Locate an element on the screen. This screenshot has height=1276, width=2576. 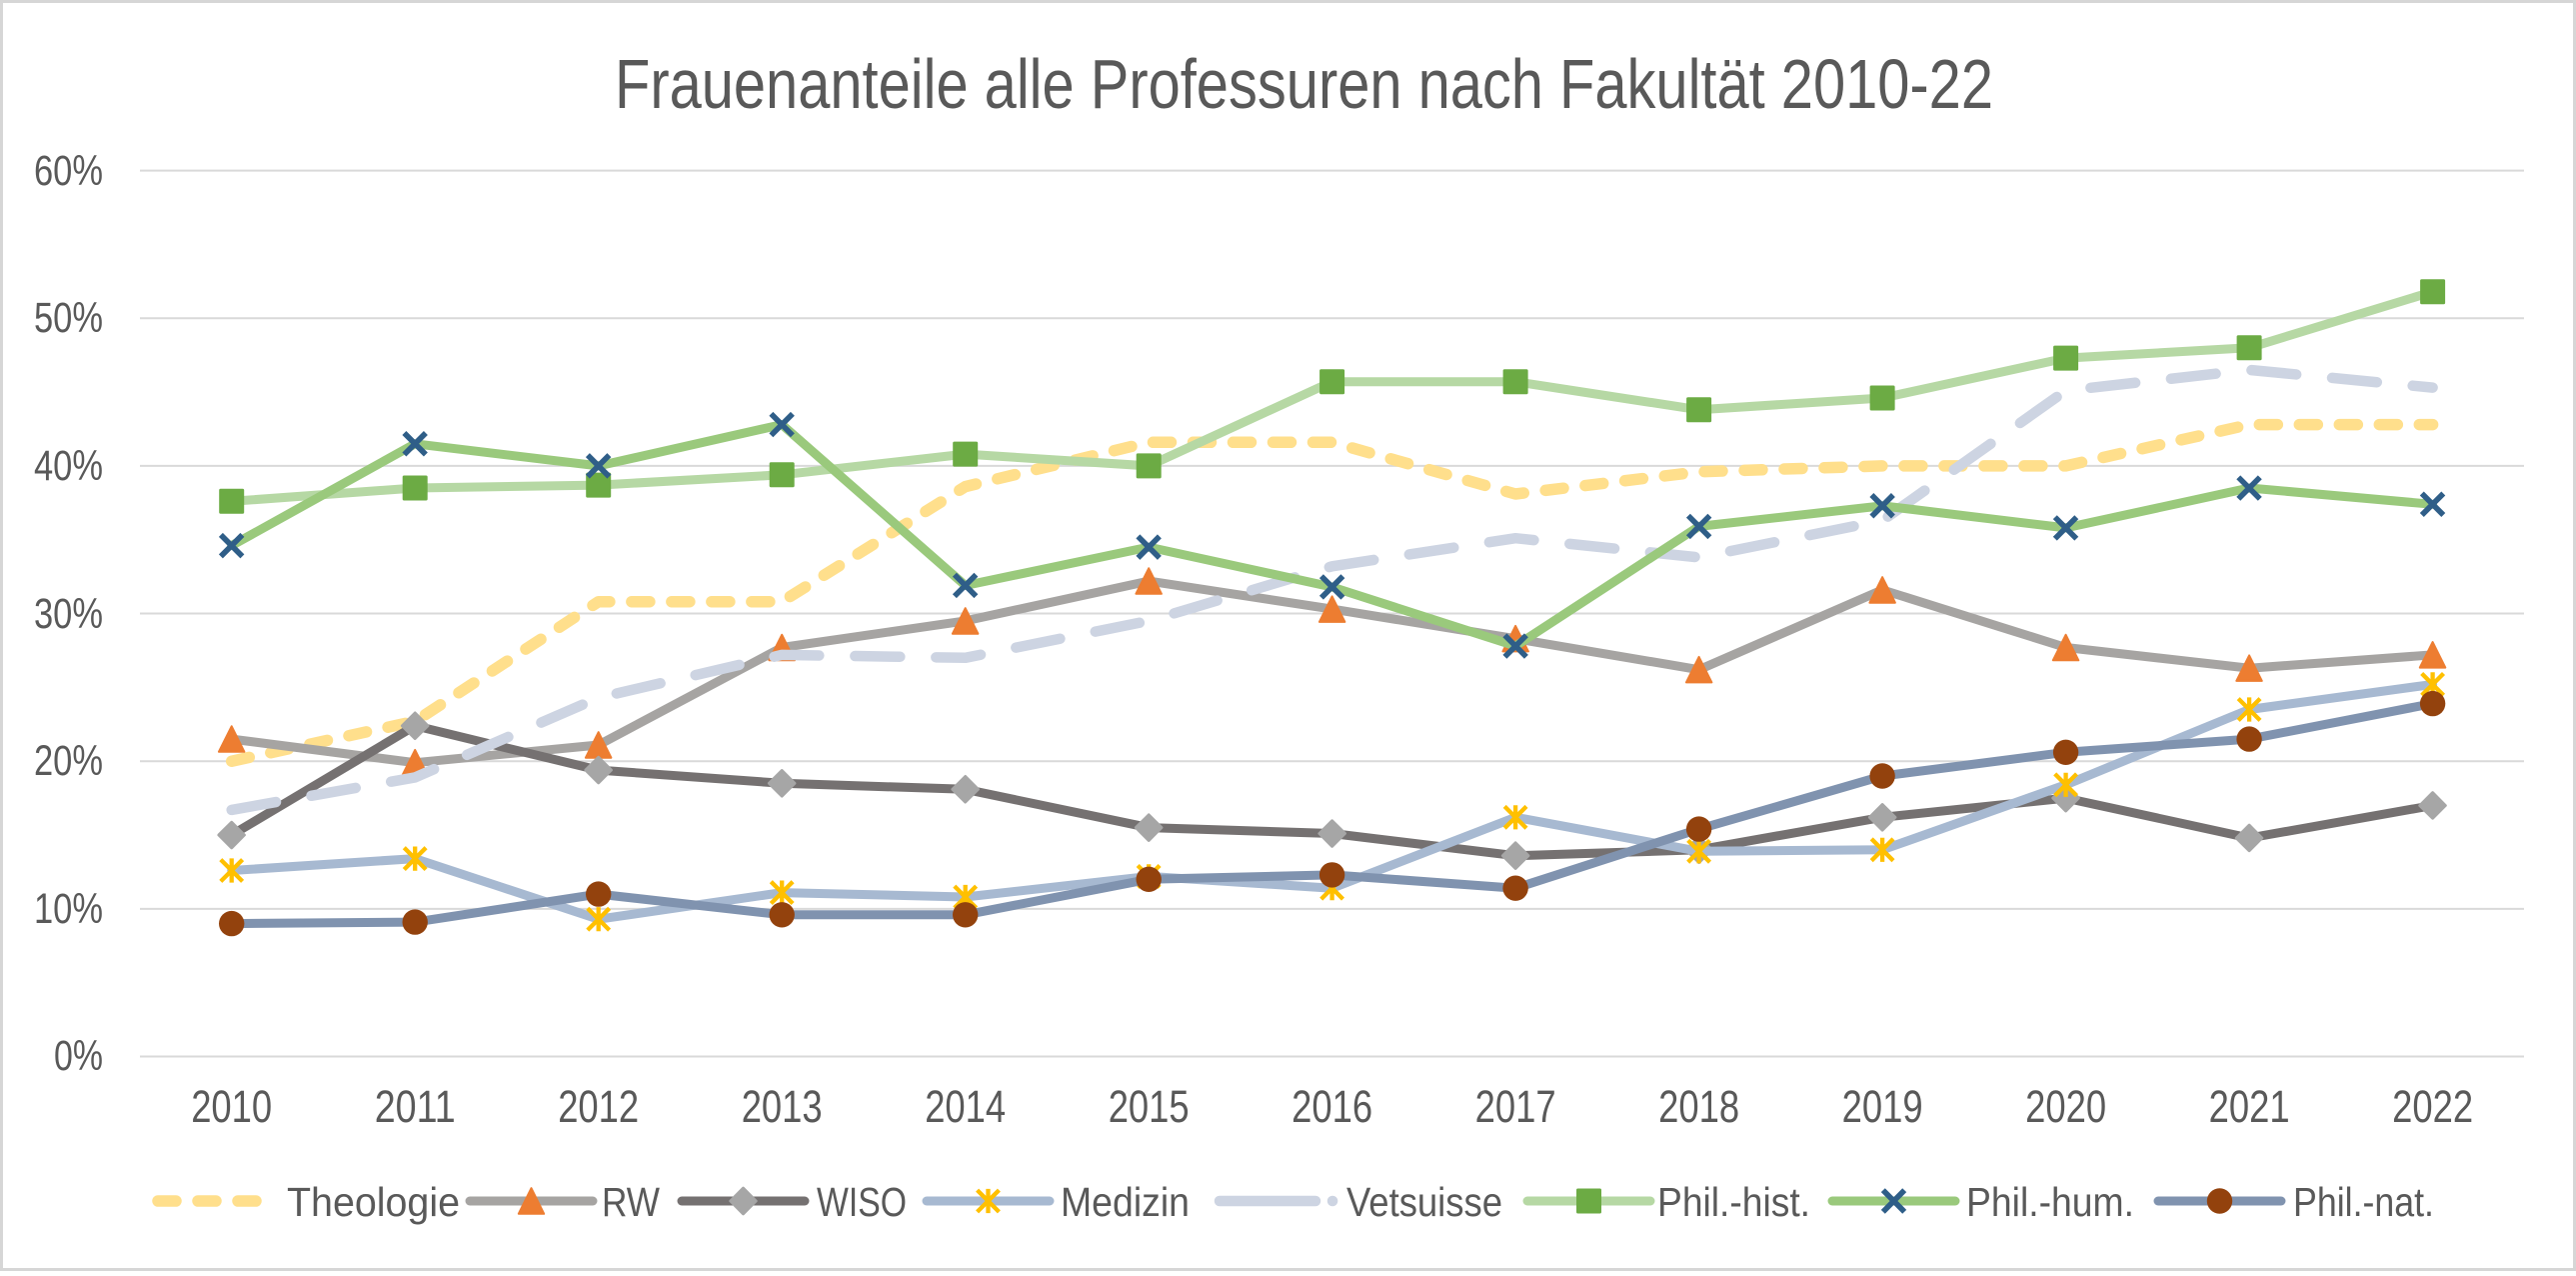
svg-text: 20% is located at coordinates (68, 761).